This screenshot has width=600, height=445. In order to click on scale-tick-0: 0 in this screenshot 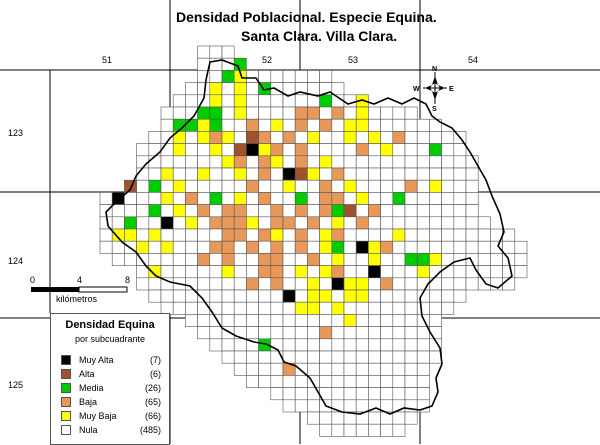, I will do `click(33, 280)`.